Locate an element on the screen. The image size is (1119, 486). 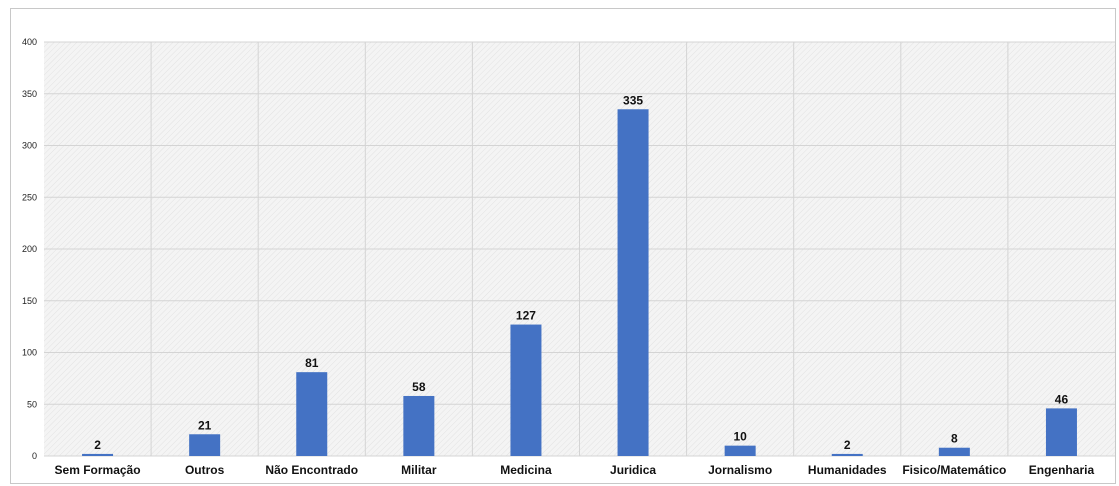
y-tick-label: 100 is located at coordinates (29, 353).